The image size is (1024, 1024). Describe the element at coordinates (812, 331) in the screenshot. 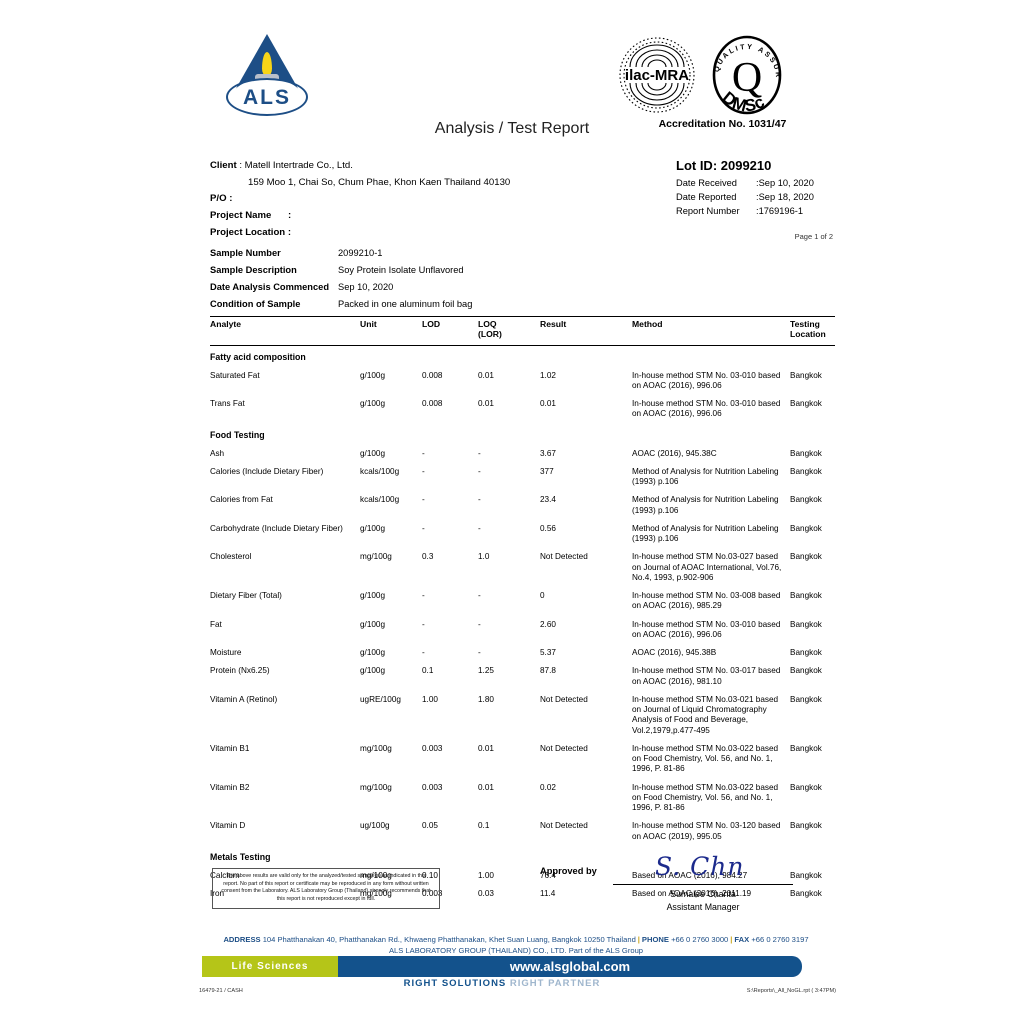

I see `column-header-testing-location: Testing Location` at that location.